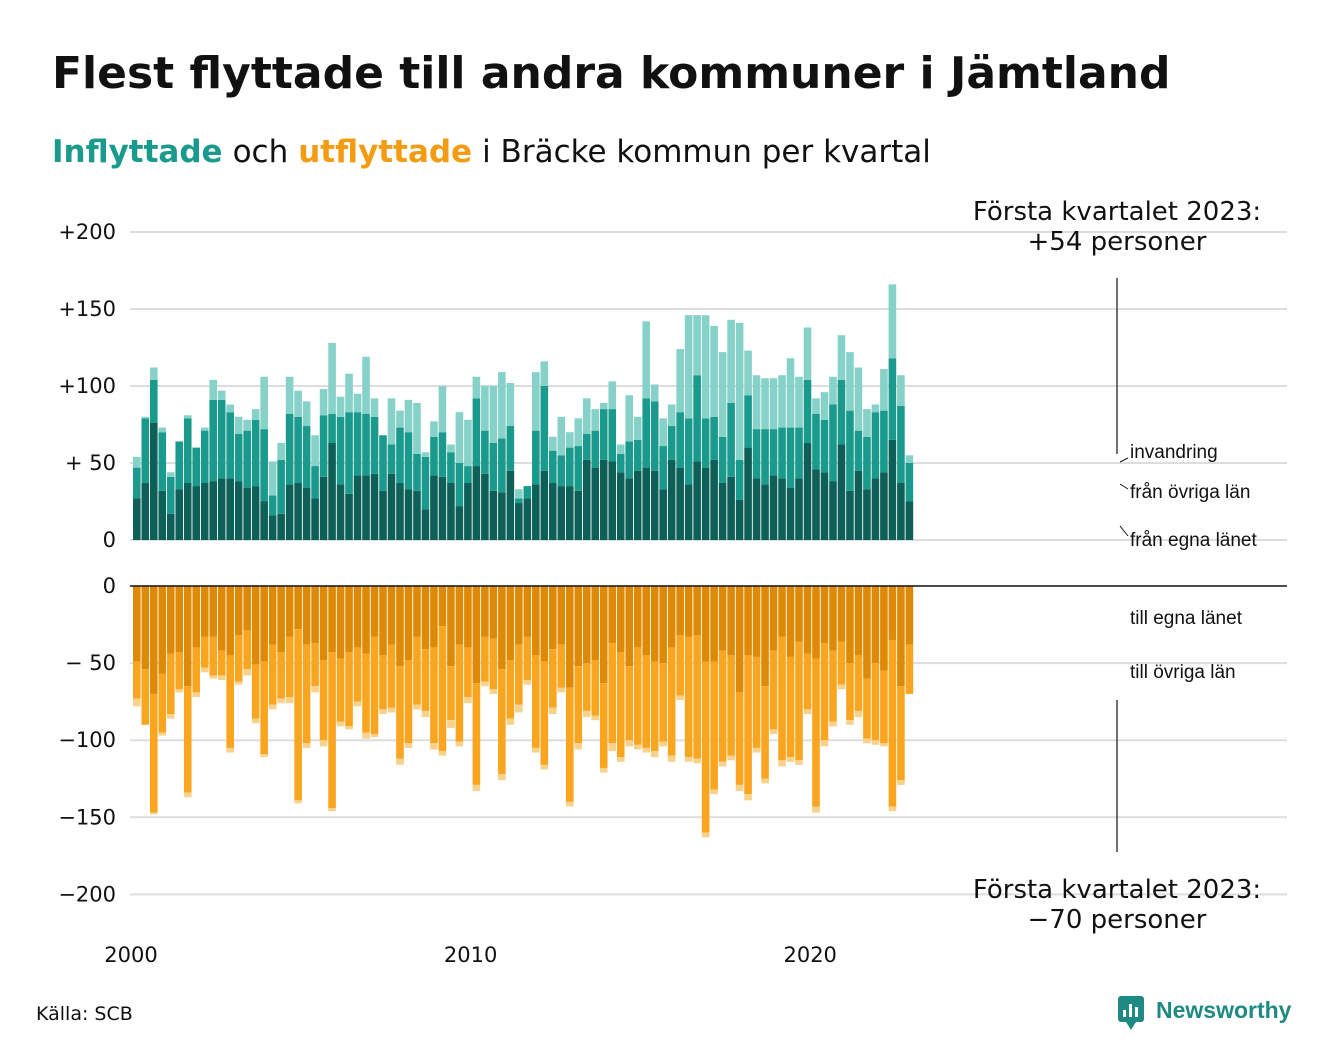 Image resolution: width=1340 pixels, height=1060 pixels. What do you see at coordinates (1205, 1013) in the screenshot?
I see `newsworthy-logo: Newsworthy` at bounding box center [1205, 1013].